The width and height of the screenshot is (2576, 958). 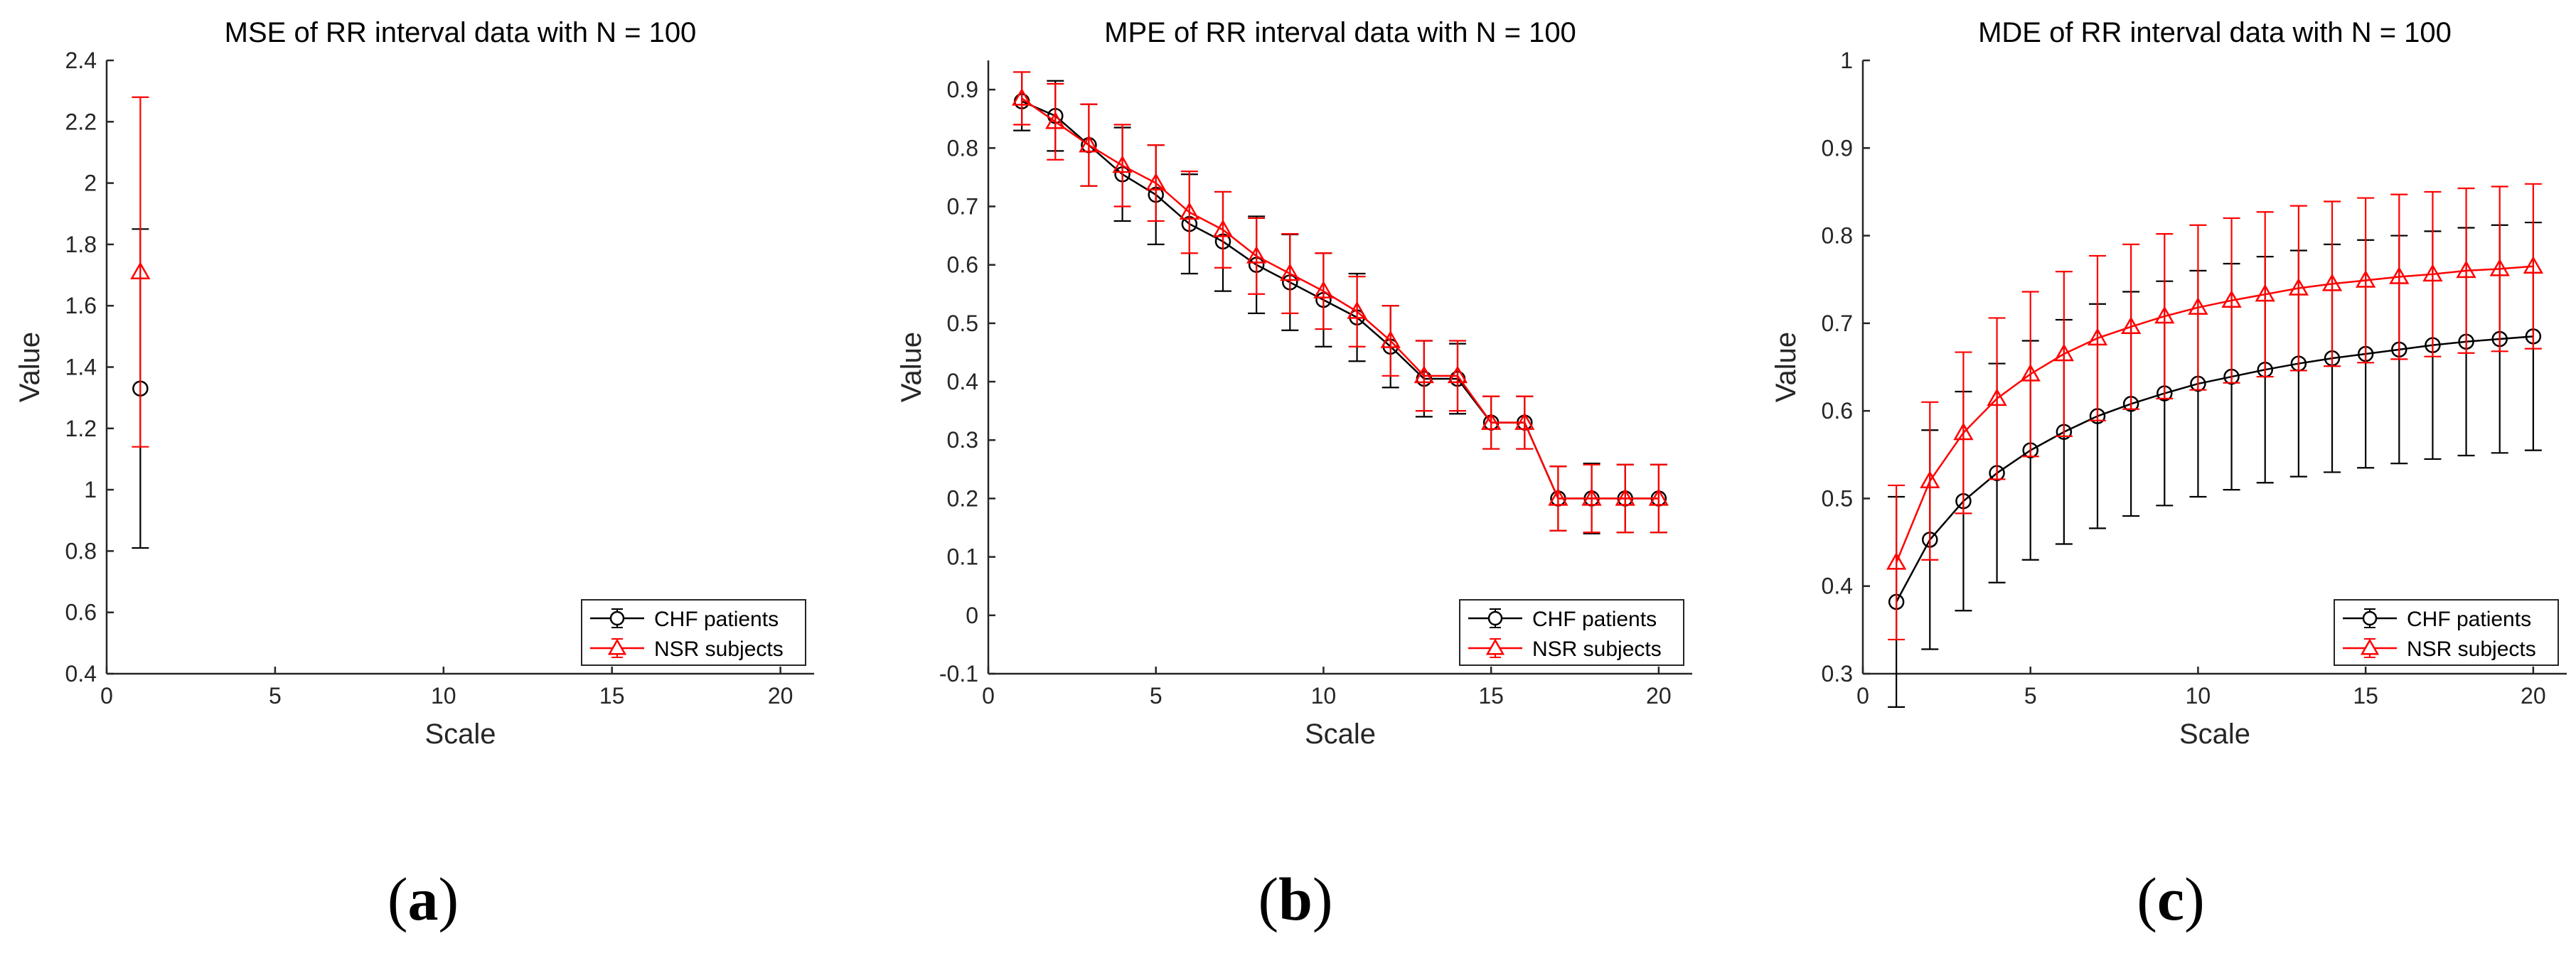 What do you see at coordinates (963, 498) in the screenshot?
I see `y-tick-label: 0.2` at bounding box center [963, 498].